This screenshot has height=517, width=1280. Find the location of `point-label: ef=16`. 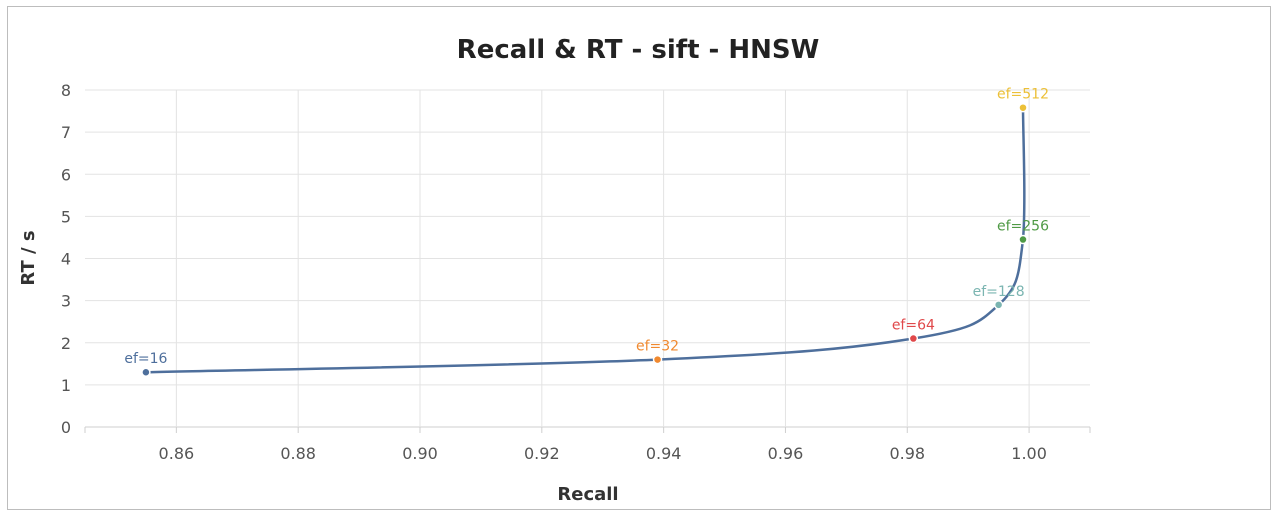

point-label: ef=16 is located at coordinates (145, 359).